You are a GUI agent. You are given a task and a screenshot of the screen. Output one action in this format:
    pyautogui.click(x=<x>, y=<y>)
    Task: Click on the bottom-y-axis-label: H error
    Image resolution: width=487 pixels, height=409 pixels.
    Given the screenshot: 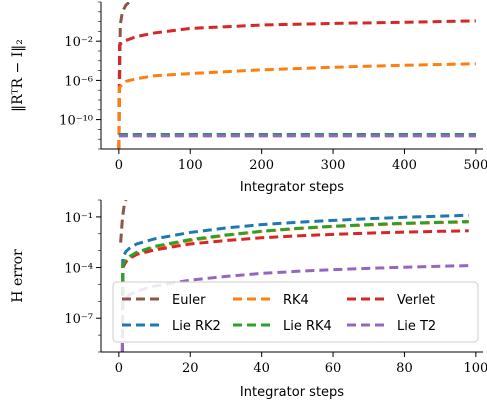 What is the action you would take?
    pyautogui.click(x=18, y=276)
    